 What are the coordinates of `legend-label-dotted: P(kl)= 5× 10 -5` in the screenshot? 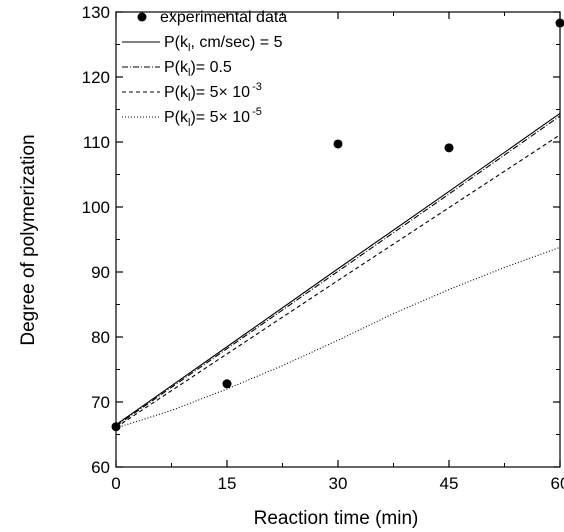 It's located at (213, 117).